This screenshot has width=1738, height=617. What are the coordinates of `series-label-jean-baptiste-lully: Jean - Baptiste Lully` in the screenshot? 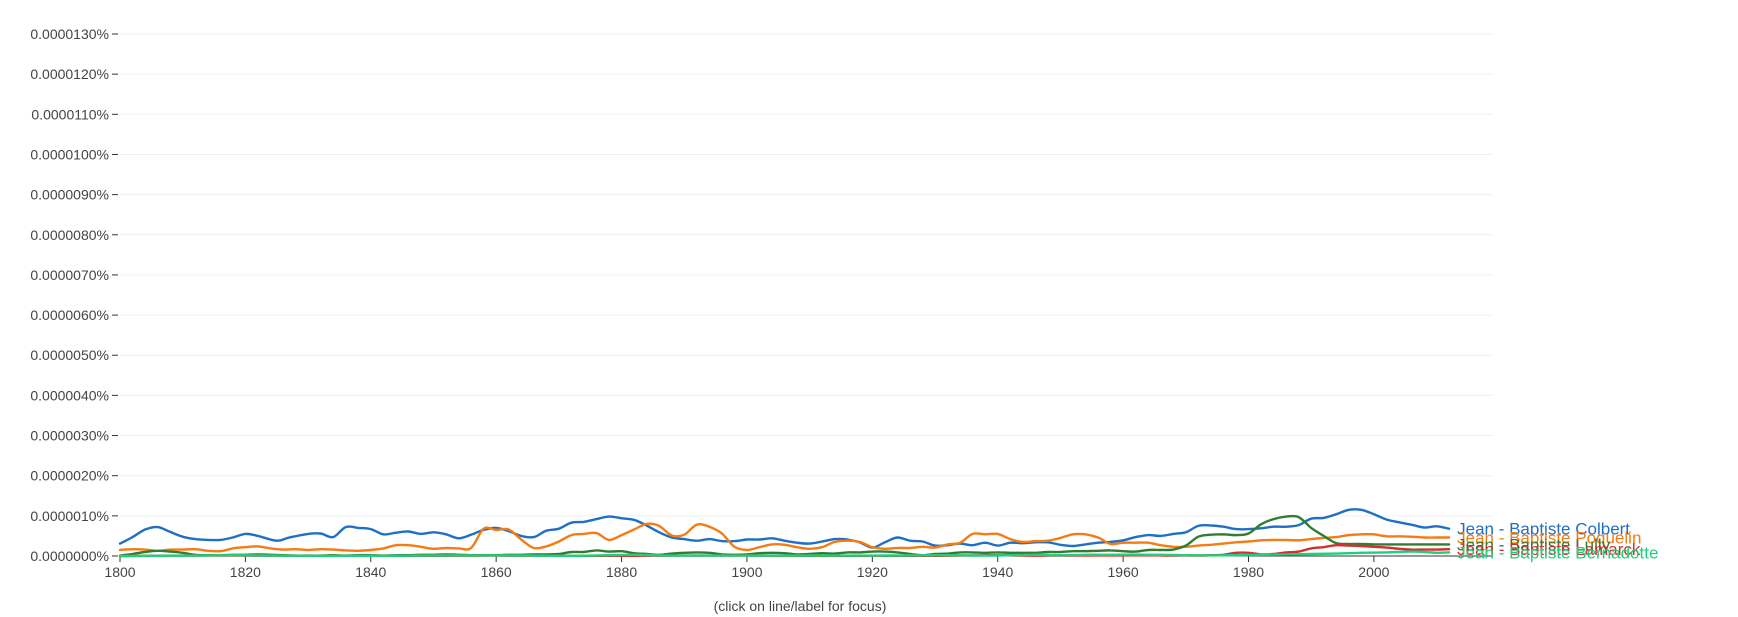 It's located at (1534, 544).